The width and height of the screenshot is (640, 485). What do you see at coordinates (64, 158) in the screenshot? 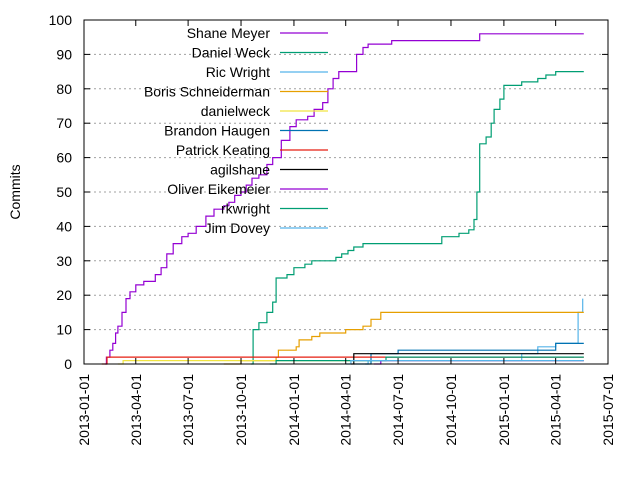
I see `y-tick-label: 60` at bounding box center [64, 158].